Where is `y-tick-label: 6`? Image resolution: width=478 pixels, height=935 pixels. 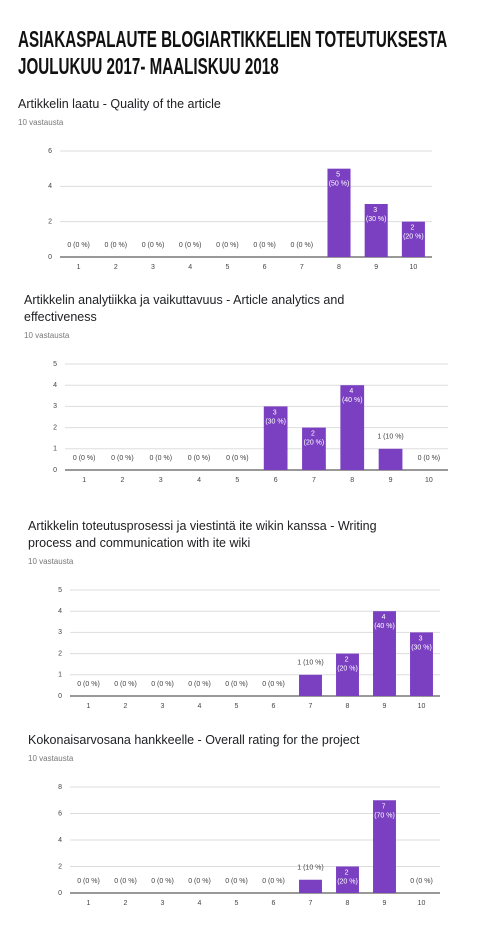 y-tick-label: 6 is located at coordinates (50, 151).